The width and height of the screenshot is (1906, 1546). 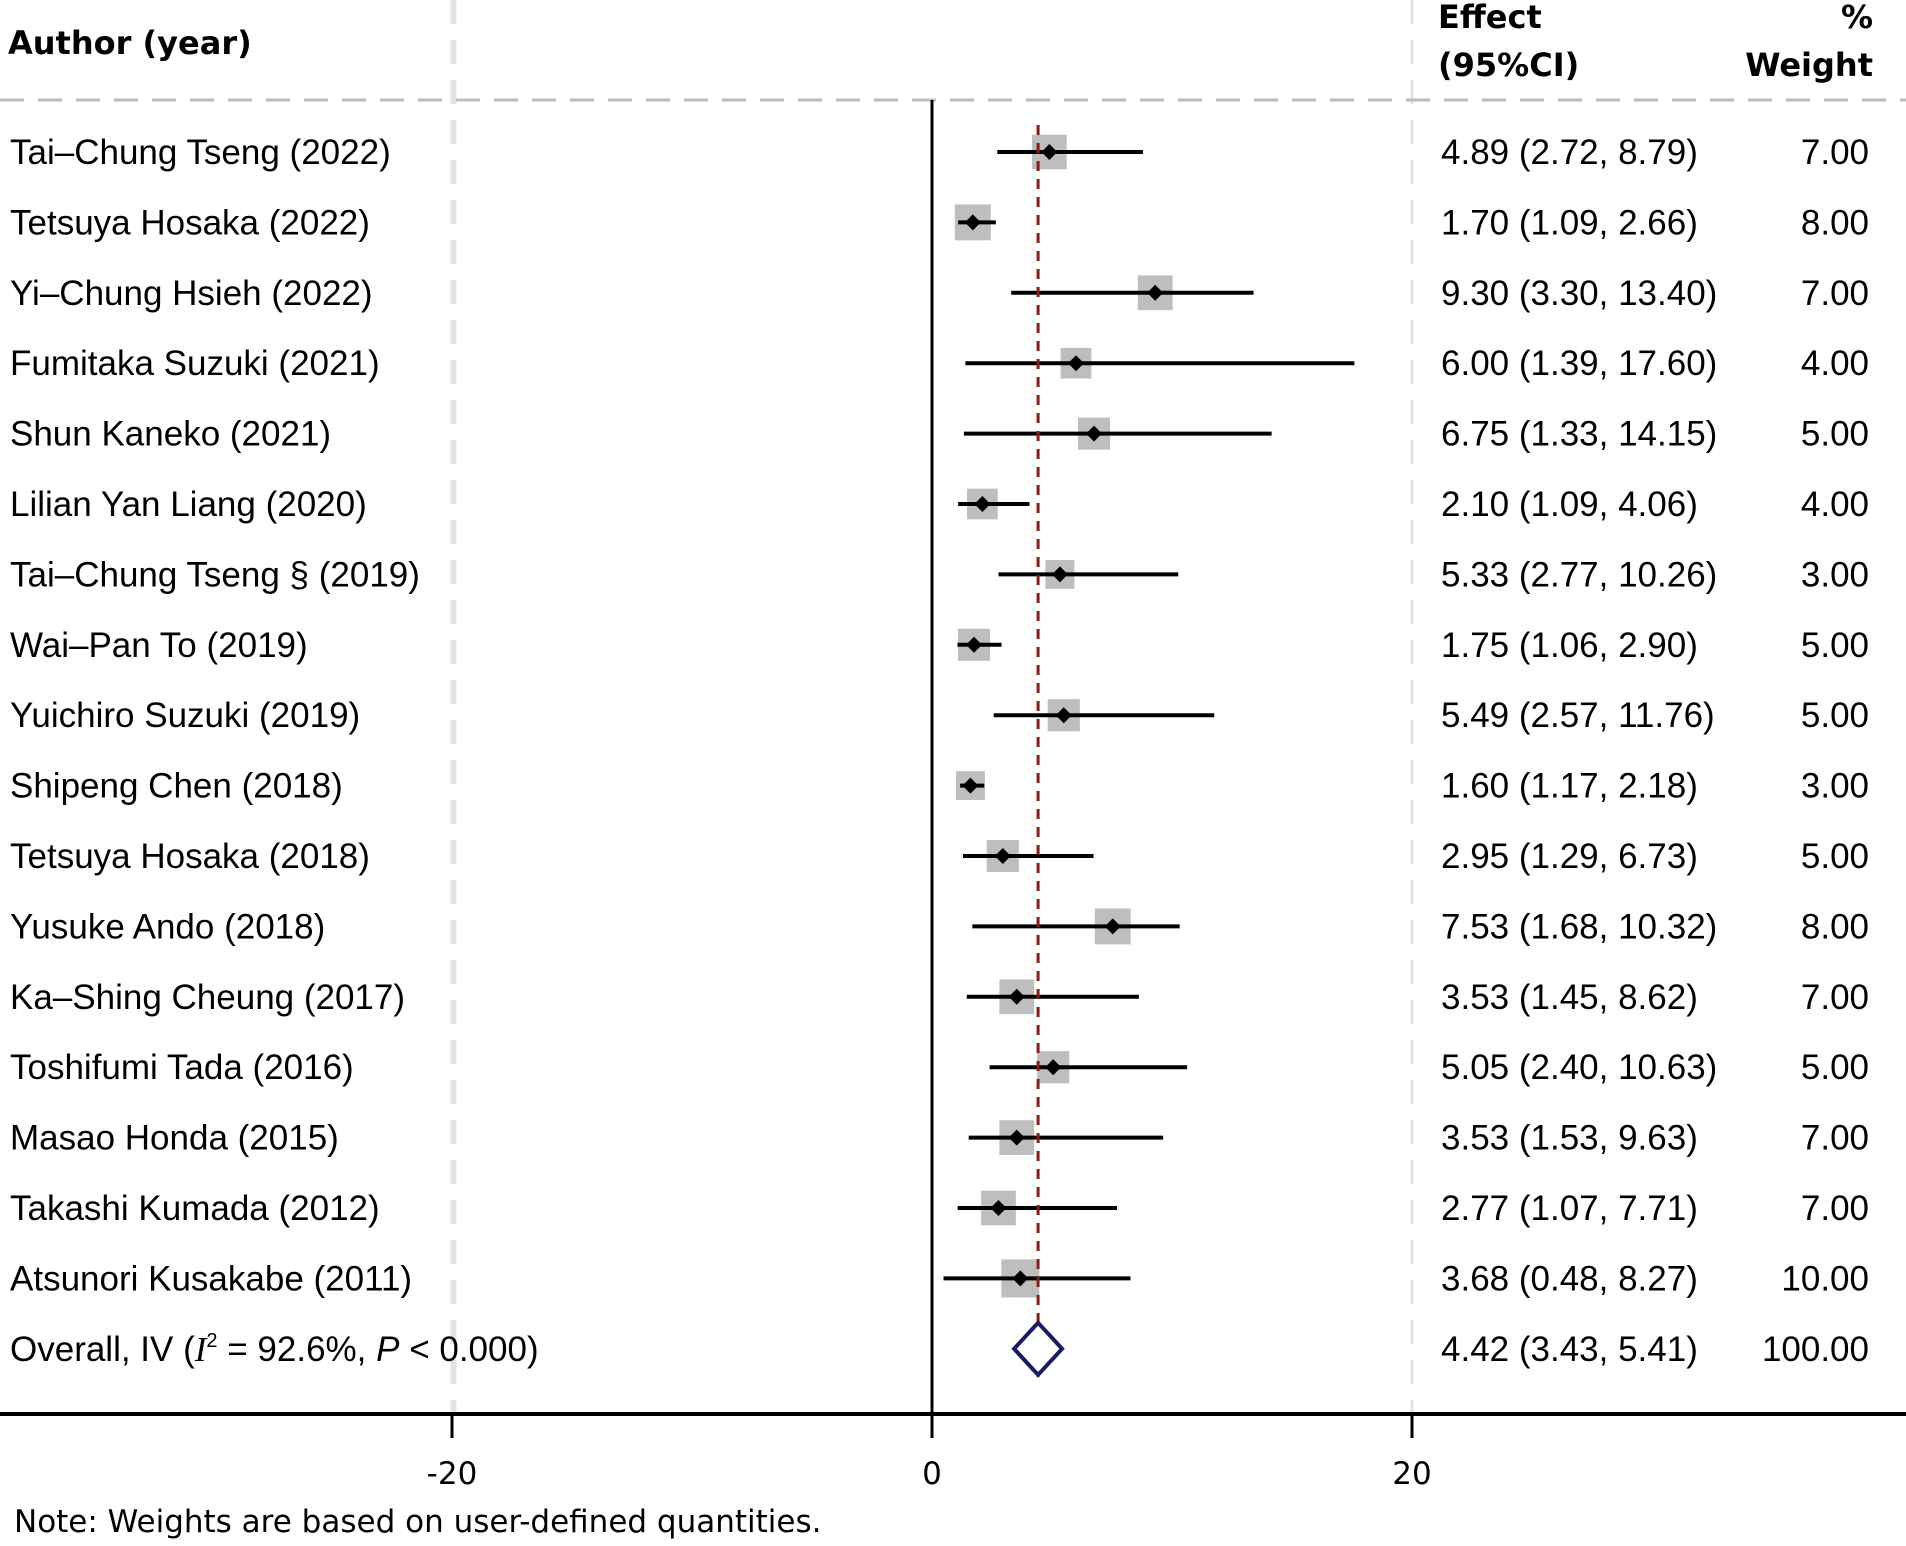 I want to click on study-ci-text: 1.75 (1.06, 2.90), so click(x=1569, y=645).